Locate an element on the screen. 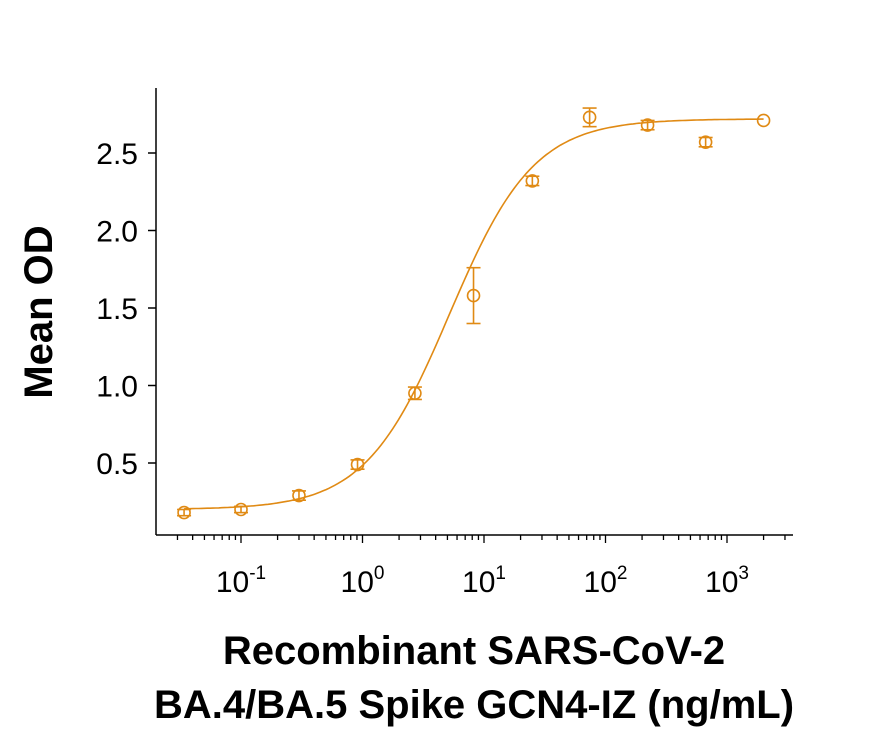  x-axis-label-line-1: Recombinant SARS-CoV-2 is located at coordinates (474, 651).